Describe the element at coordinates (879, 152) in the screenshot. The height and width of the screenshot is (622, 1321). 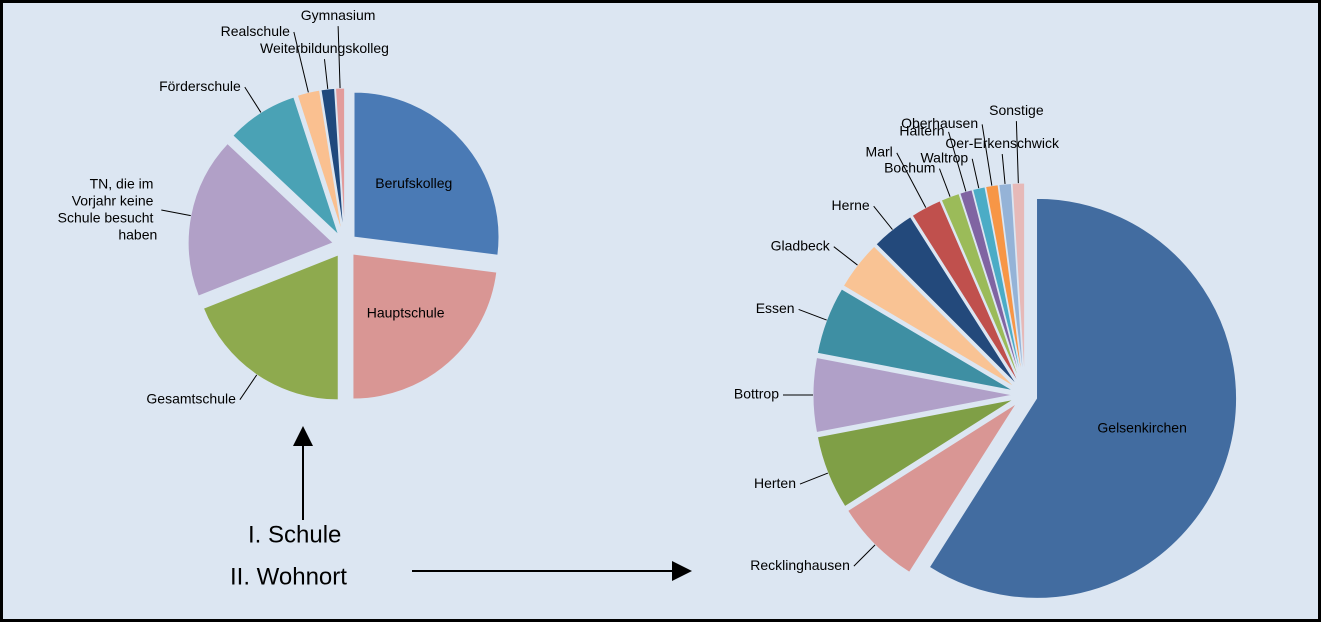
I see `slice-label: Marl` at that location.